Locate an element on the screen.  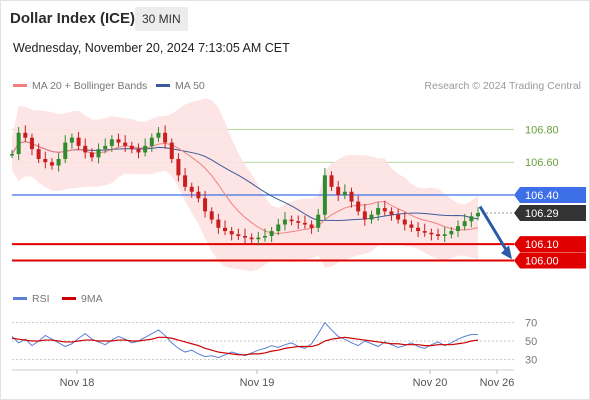
forecast-arrow-head is located at coordinates (506, 252).